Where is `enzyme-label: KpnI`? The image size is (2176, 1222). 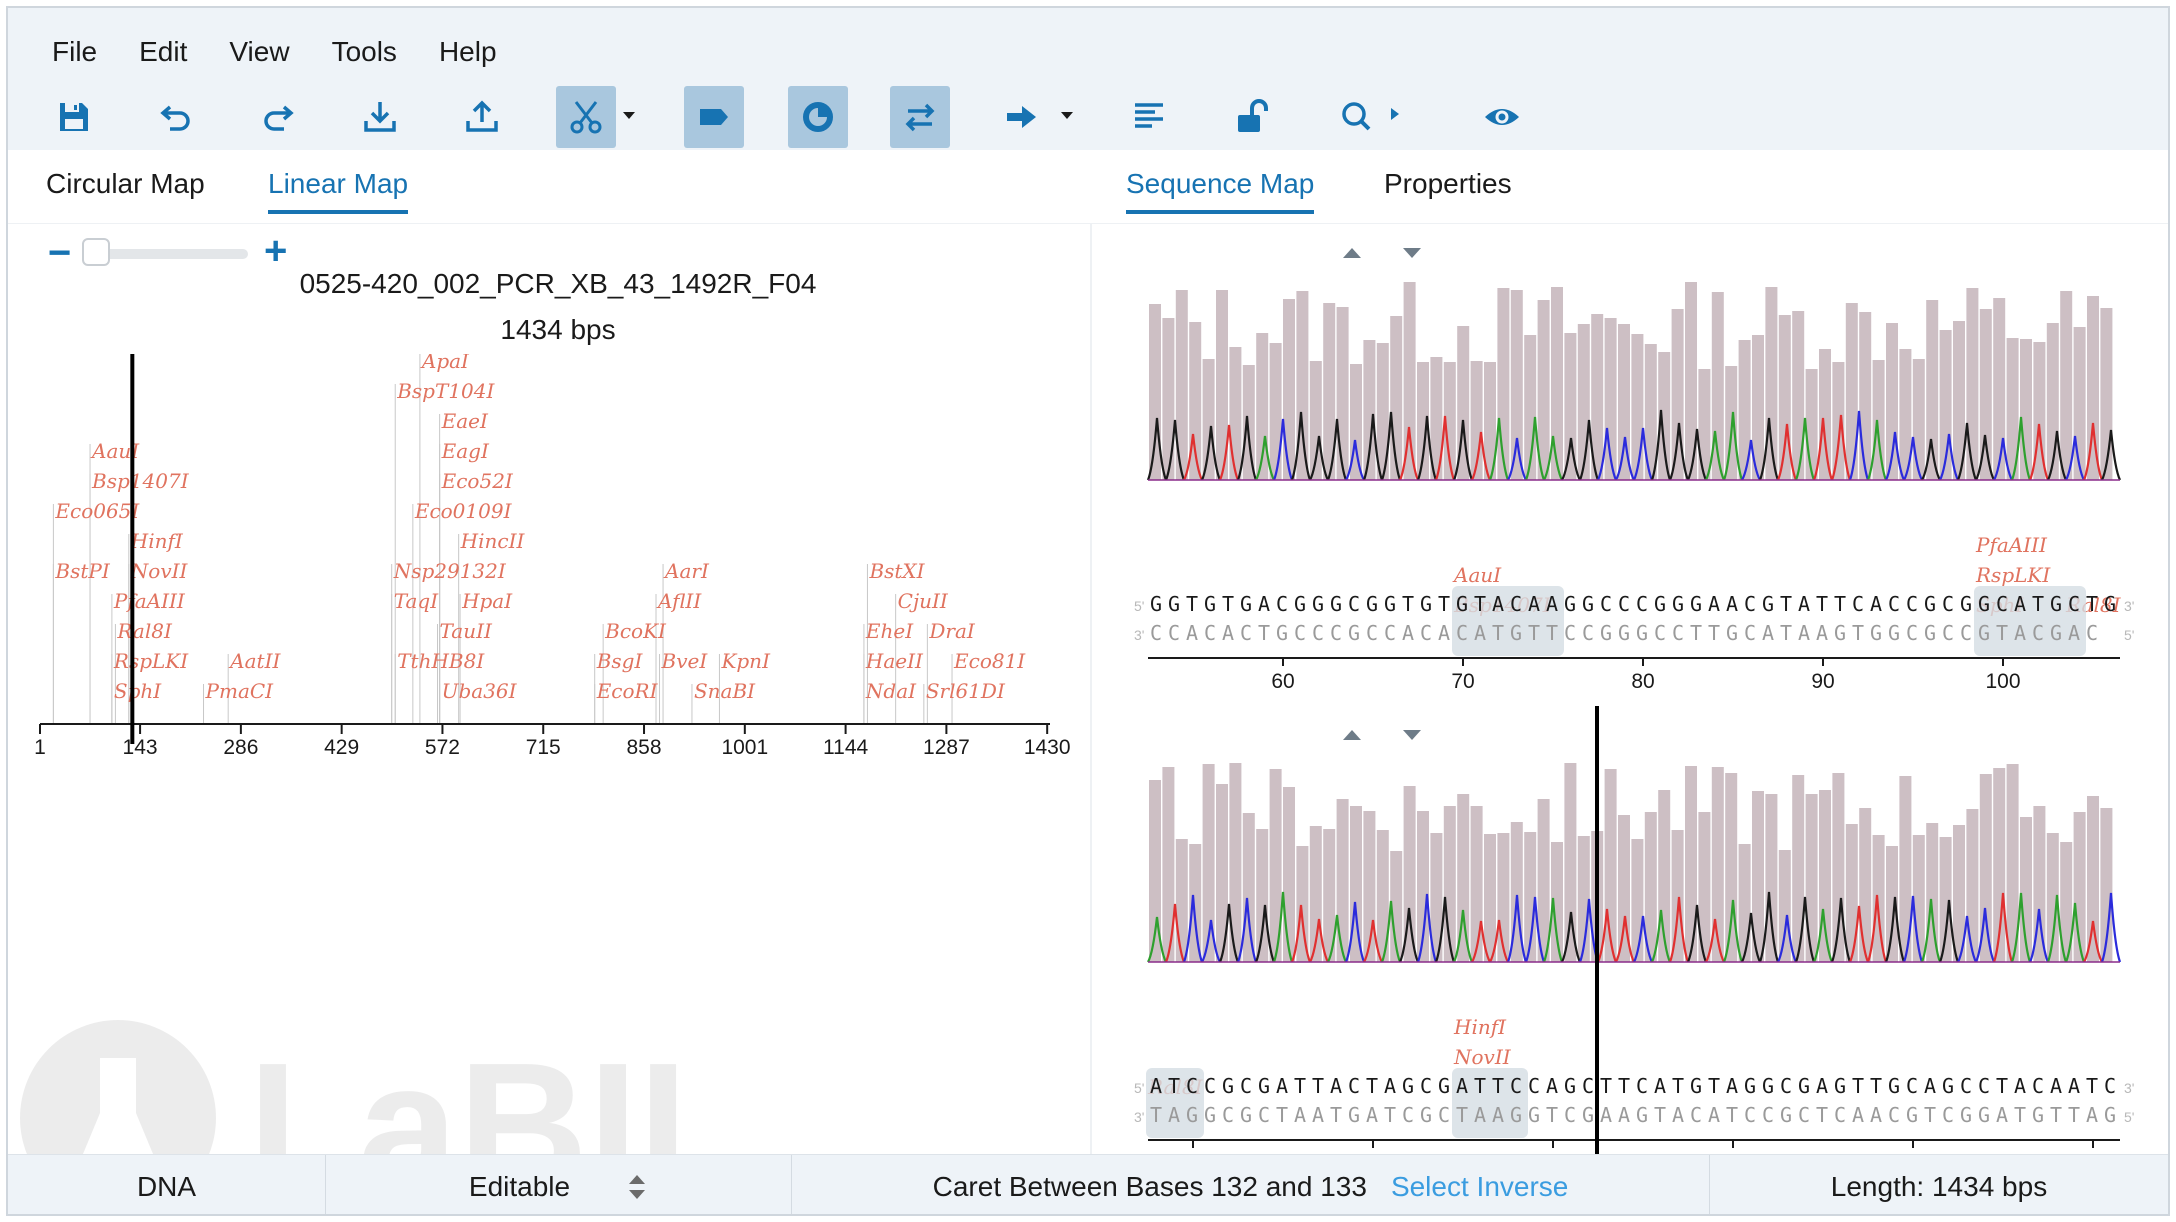 enzyme-label: KpnI is located at coordinates (745, 661).